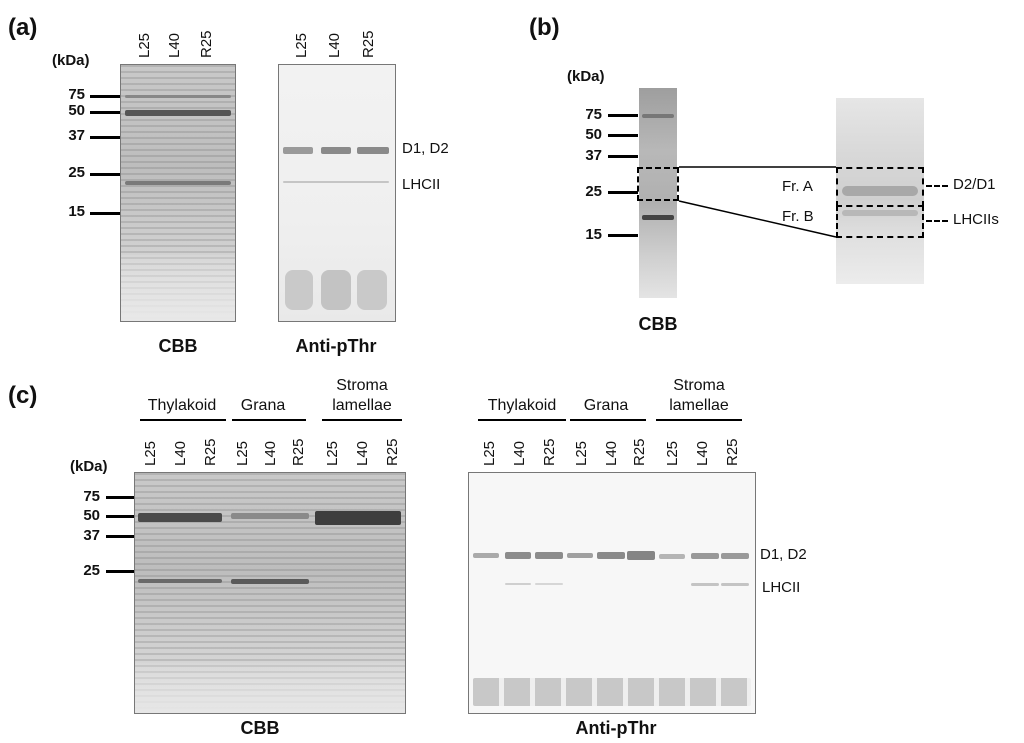  I want to click on panel-c-ab-lane-label: L40, so click(611, 453).